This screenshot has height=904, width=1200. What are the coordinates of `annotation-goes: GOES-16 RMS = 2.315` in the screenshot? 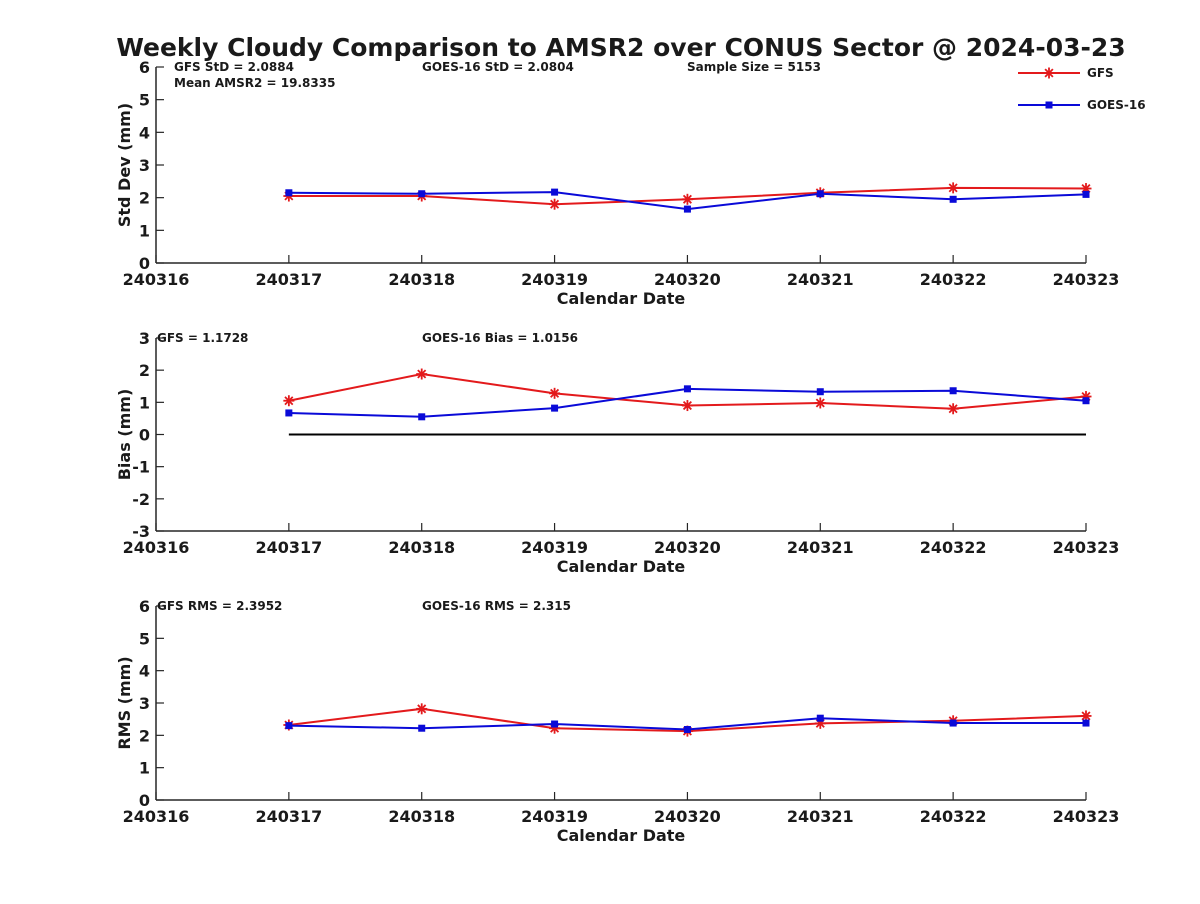 It's located at (496, 606).